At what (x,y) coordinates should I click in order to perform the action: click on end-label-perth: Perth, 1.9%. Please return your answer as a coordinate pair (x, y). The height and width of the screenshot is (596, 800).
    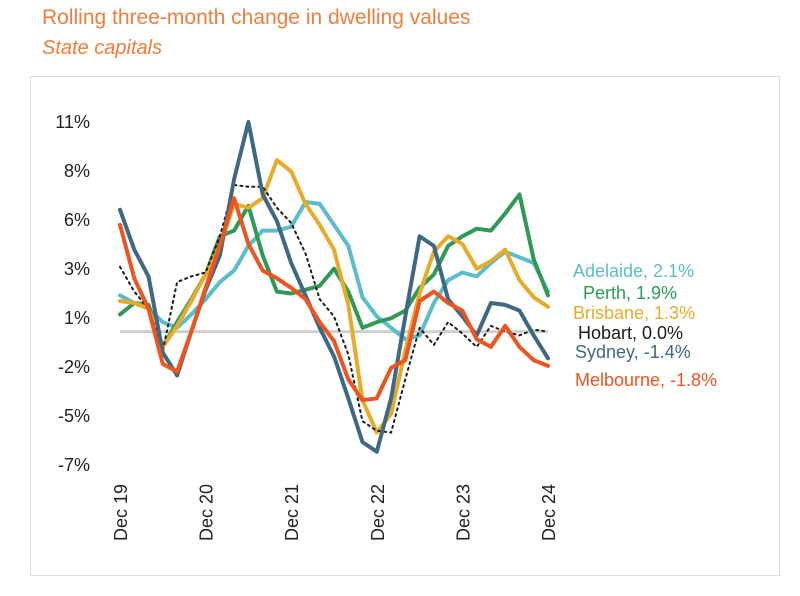
    Looking at the image, I should click on (630, 293).